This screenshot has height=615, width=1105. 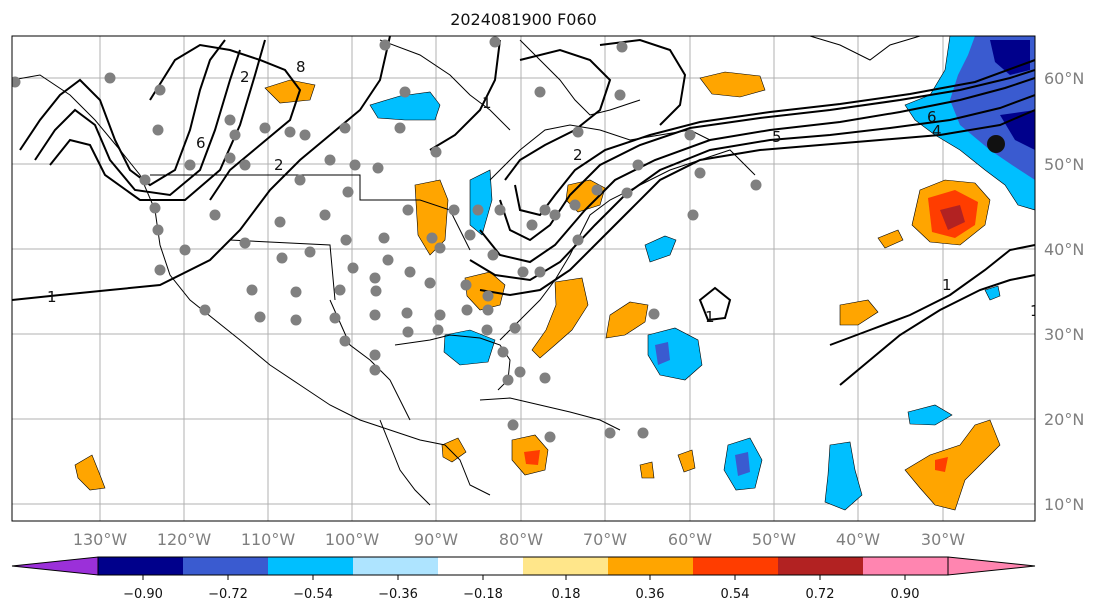 I want to click on colorbar-tick: −0.90, so click(x=143, y=594).